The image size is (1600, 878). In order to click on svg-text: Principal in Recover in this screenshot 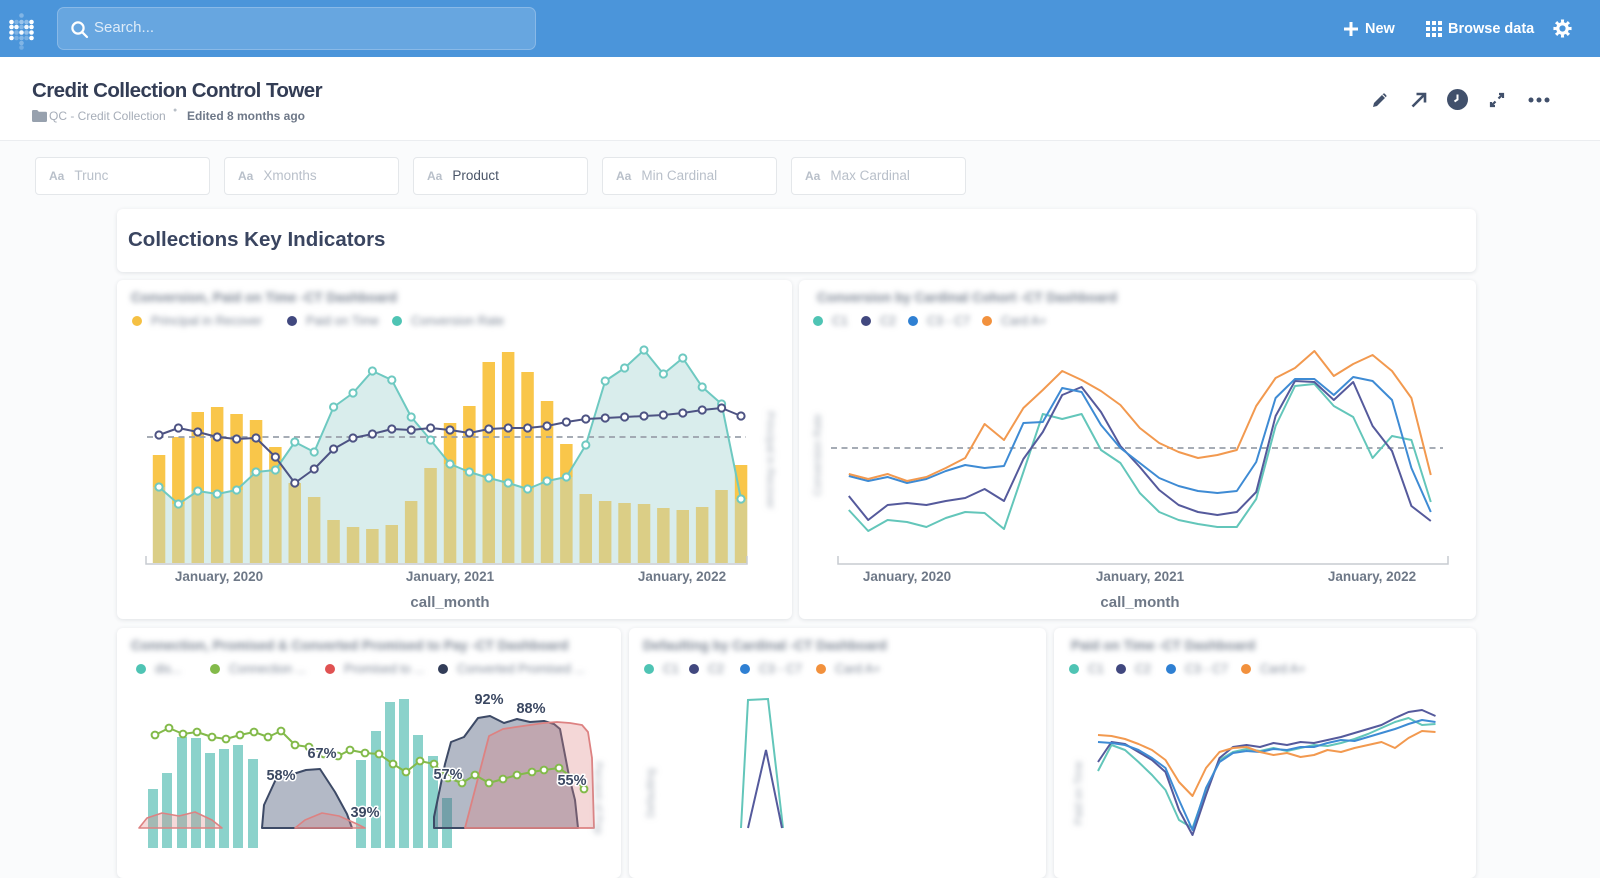, I will do `click(770, 460)`.